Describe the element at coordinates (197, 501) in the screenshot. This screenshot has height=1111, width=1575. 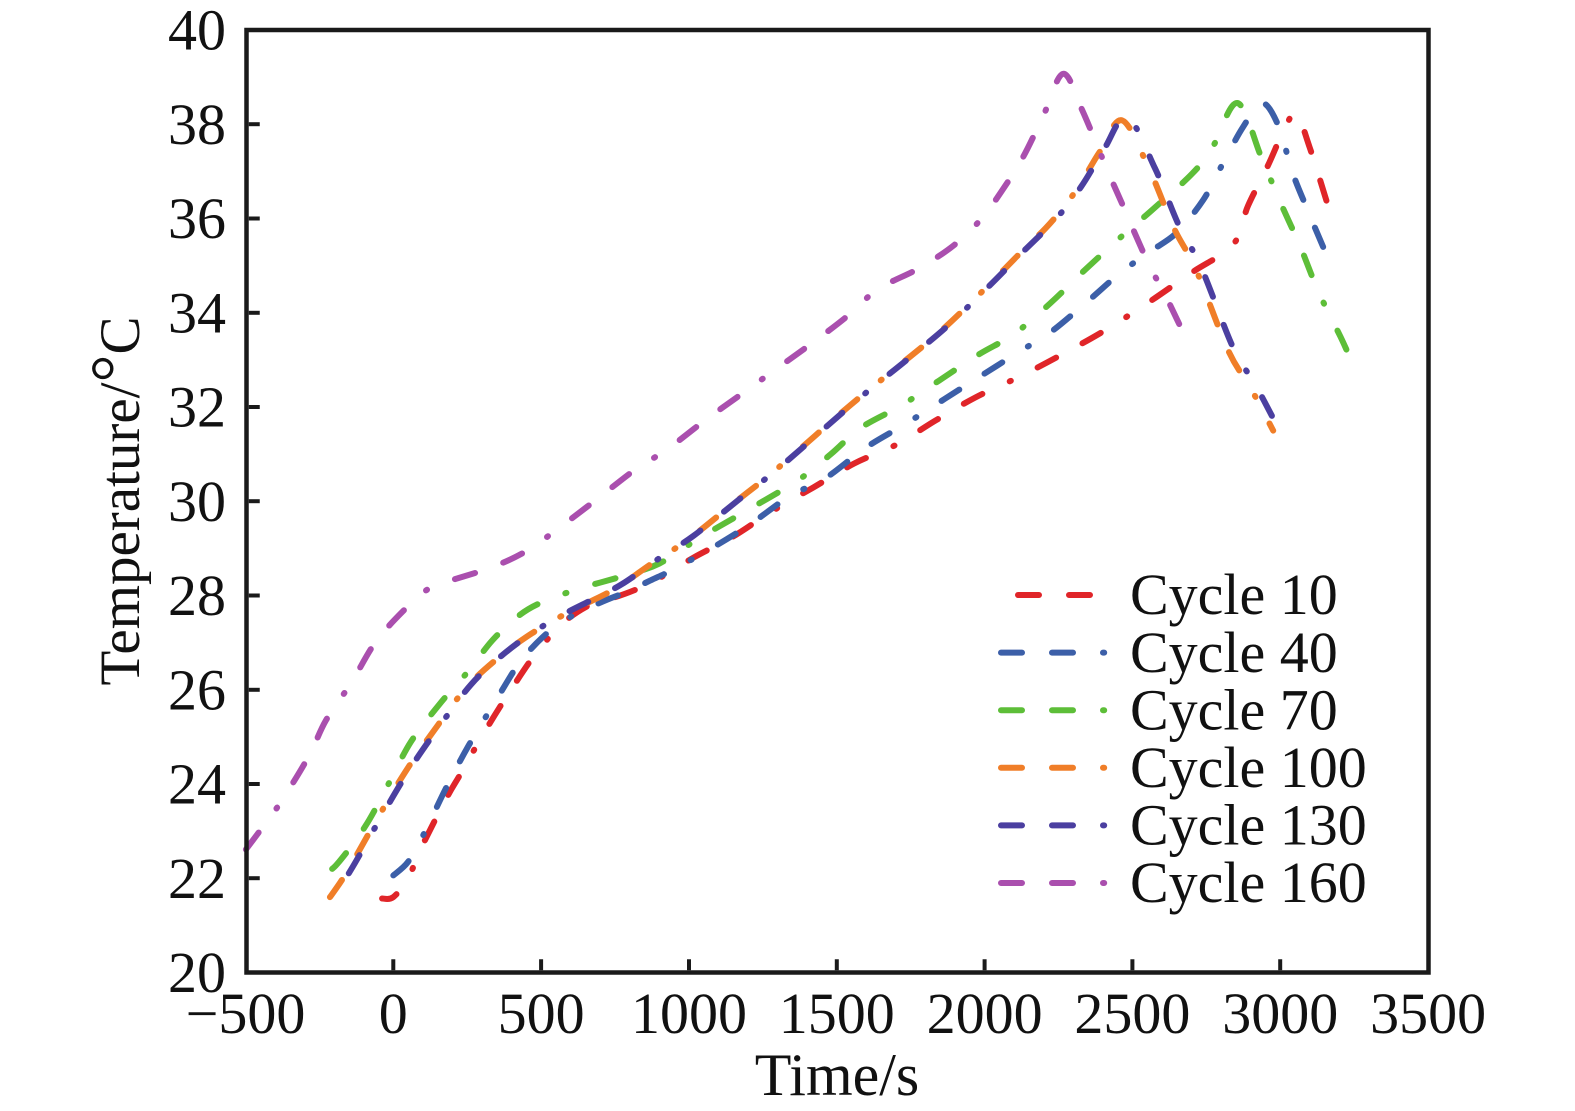
I see `svg-text: 30` at that location.